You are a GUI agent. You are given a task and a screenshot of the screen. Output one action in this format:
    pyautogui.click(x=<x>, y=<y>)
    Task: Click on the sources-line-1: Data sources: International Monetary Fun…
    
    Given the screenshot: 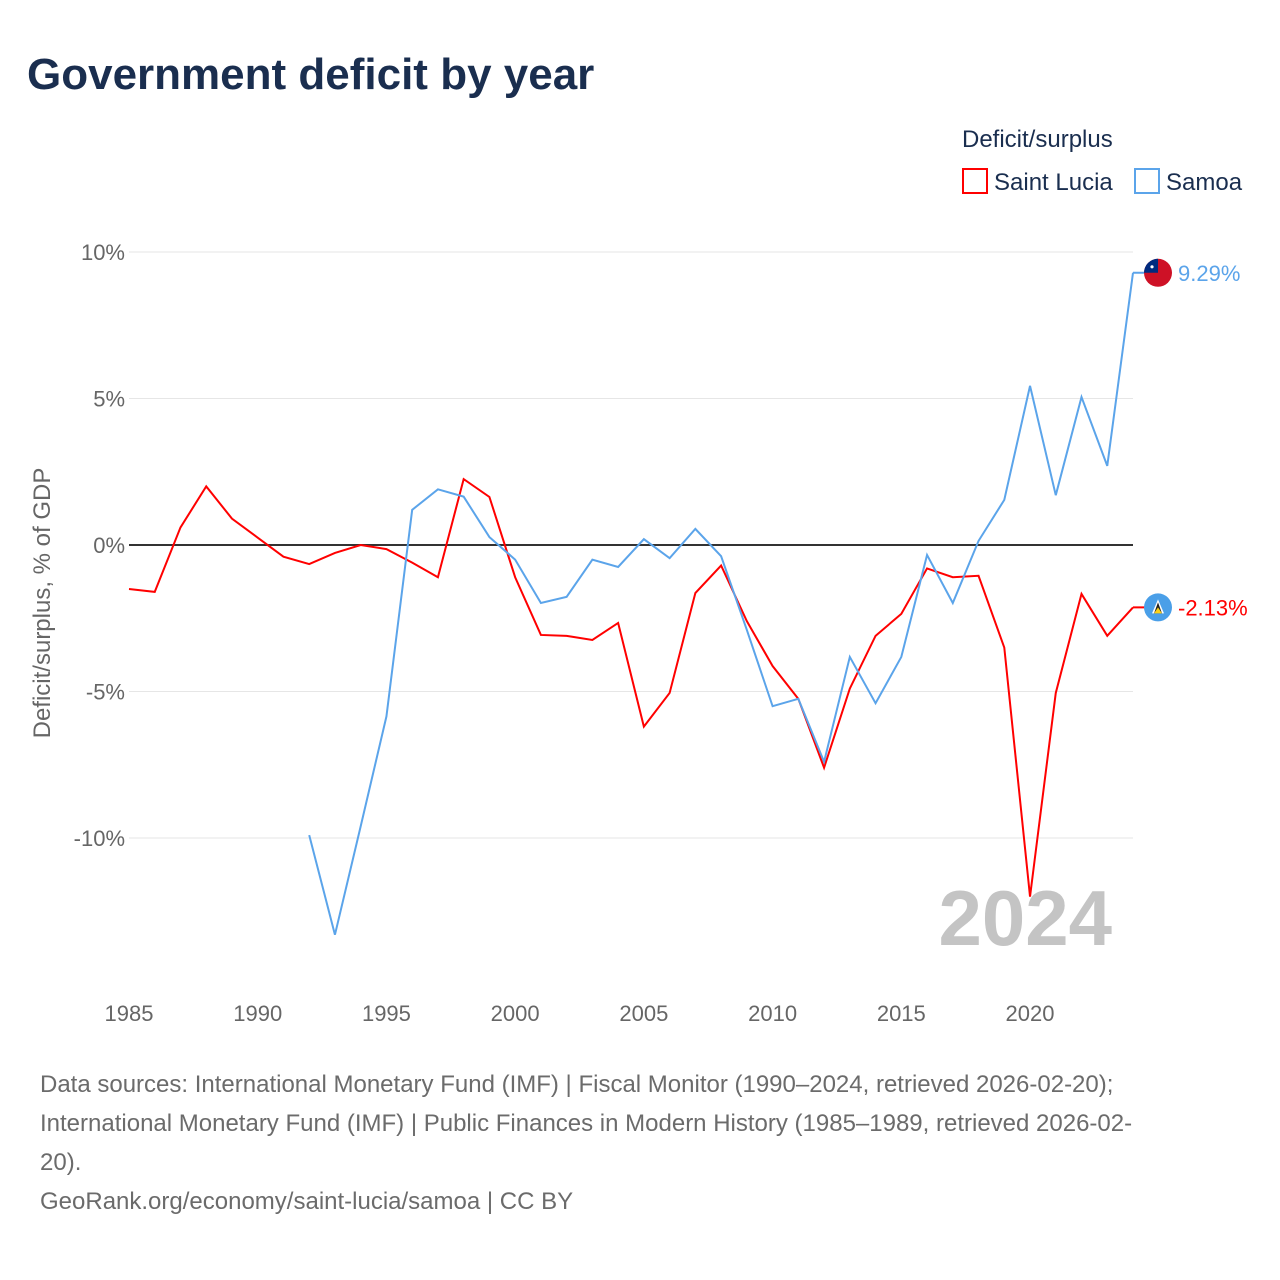 What is the action you would take?
    pyautogui.click(x=577, y=1084)
    